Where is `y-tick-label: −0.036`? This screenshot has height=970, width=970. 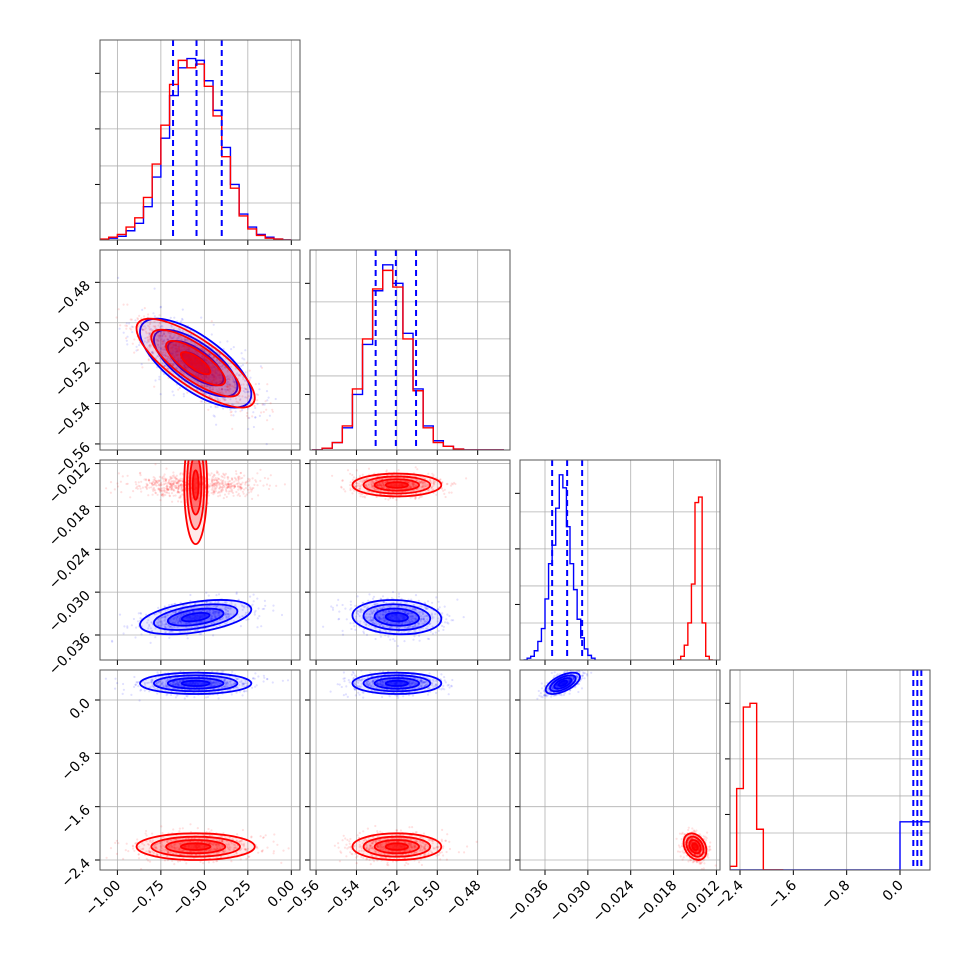 y-tick-label: −0.036 is located at coordinates (70, 654).